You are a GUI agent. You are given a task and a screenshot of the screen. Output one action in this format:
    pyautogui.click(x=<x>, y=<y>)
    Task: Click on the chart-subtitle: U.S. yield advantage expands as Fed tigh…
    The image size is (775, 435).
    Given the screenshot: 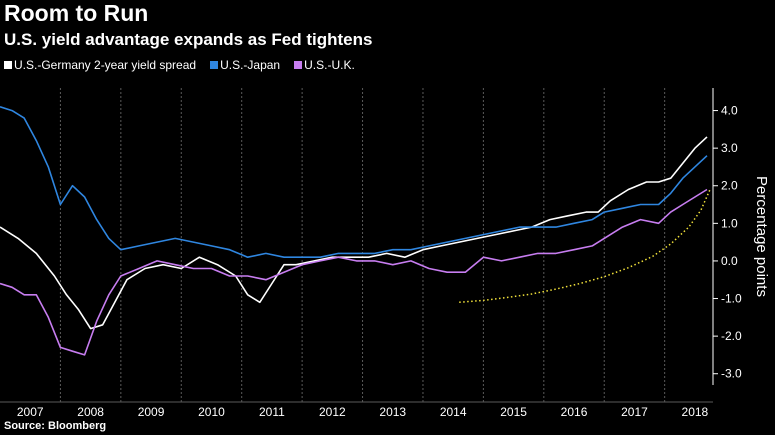 What is the action you would take?
    pyautogui.click(x=188, y=39)
    